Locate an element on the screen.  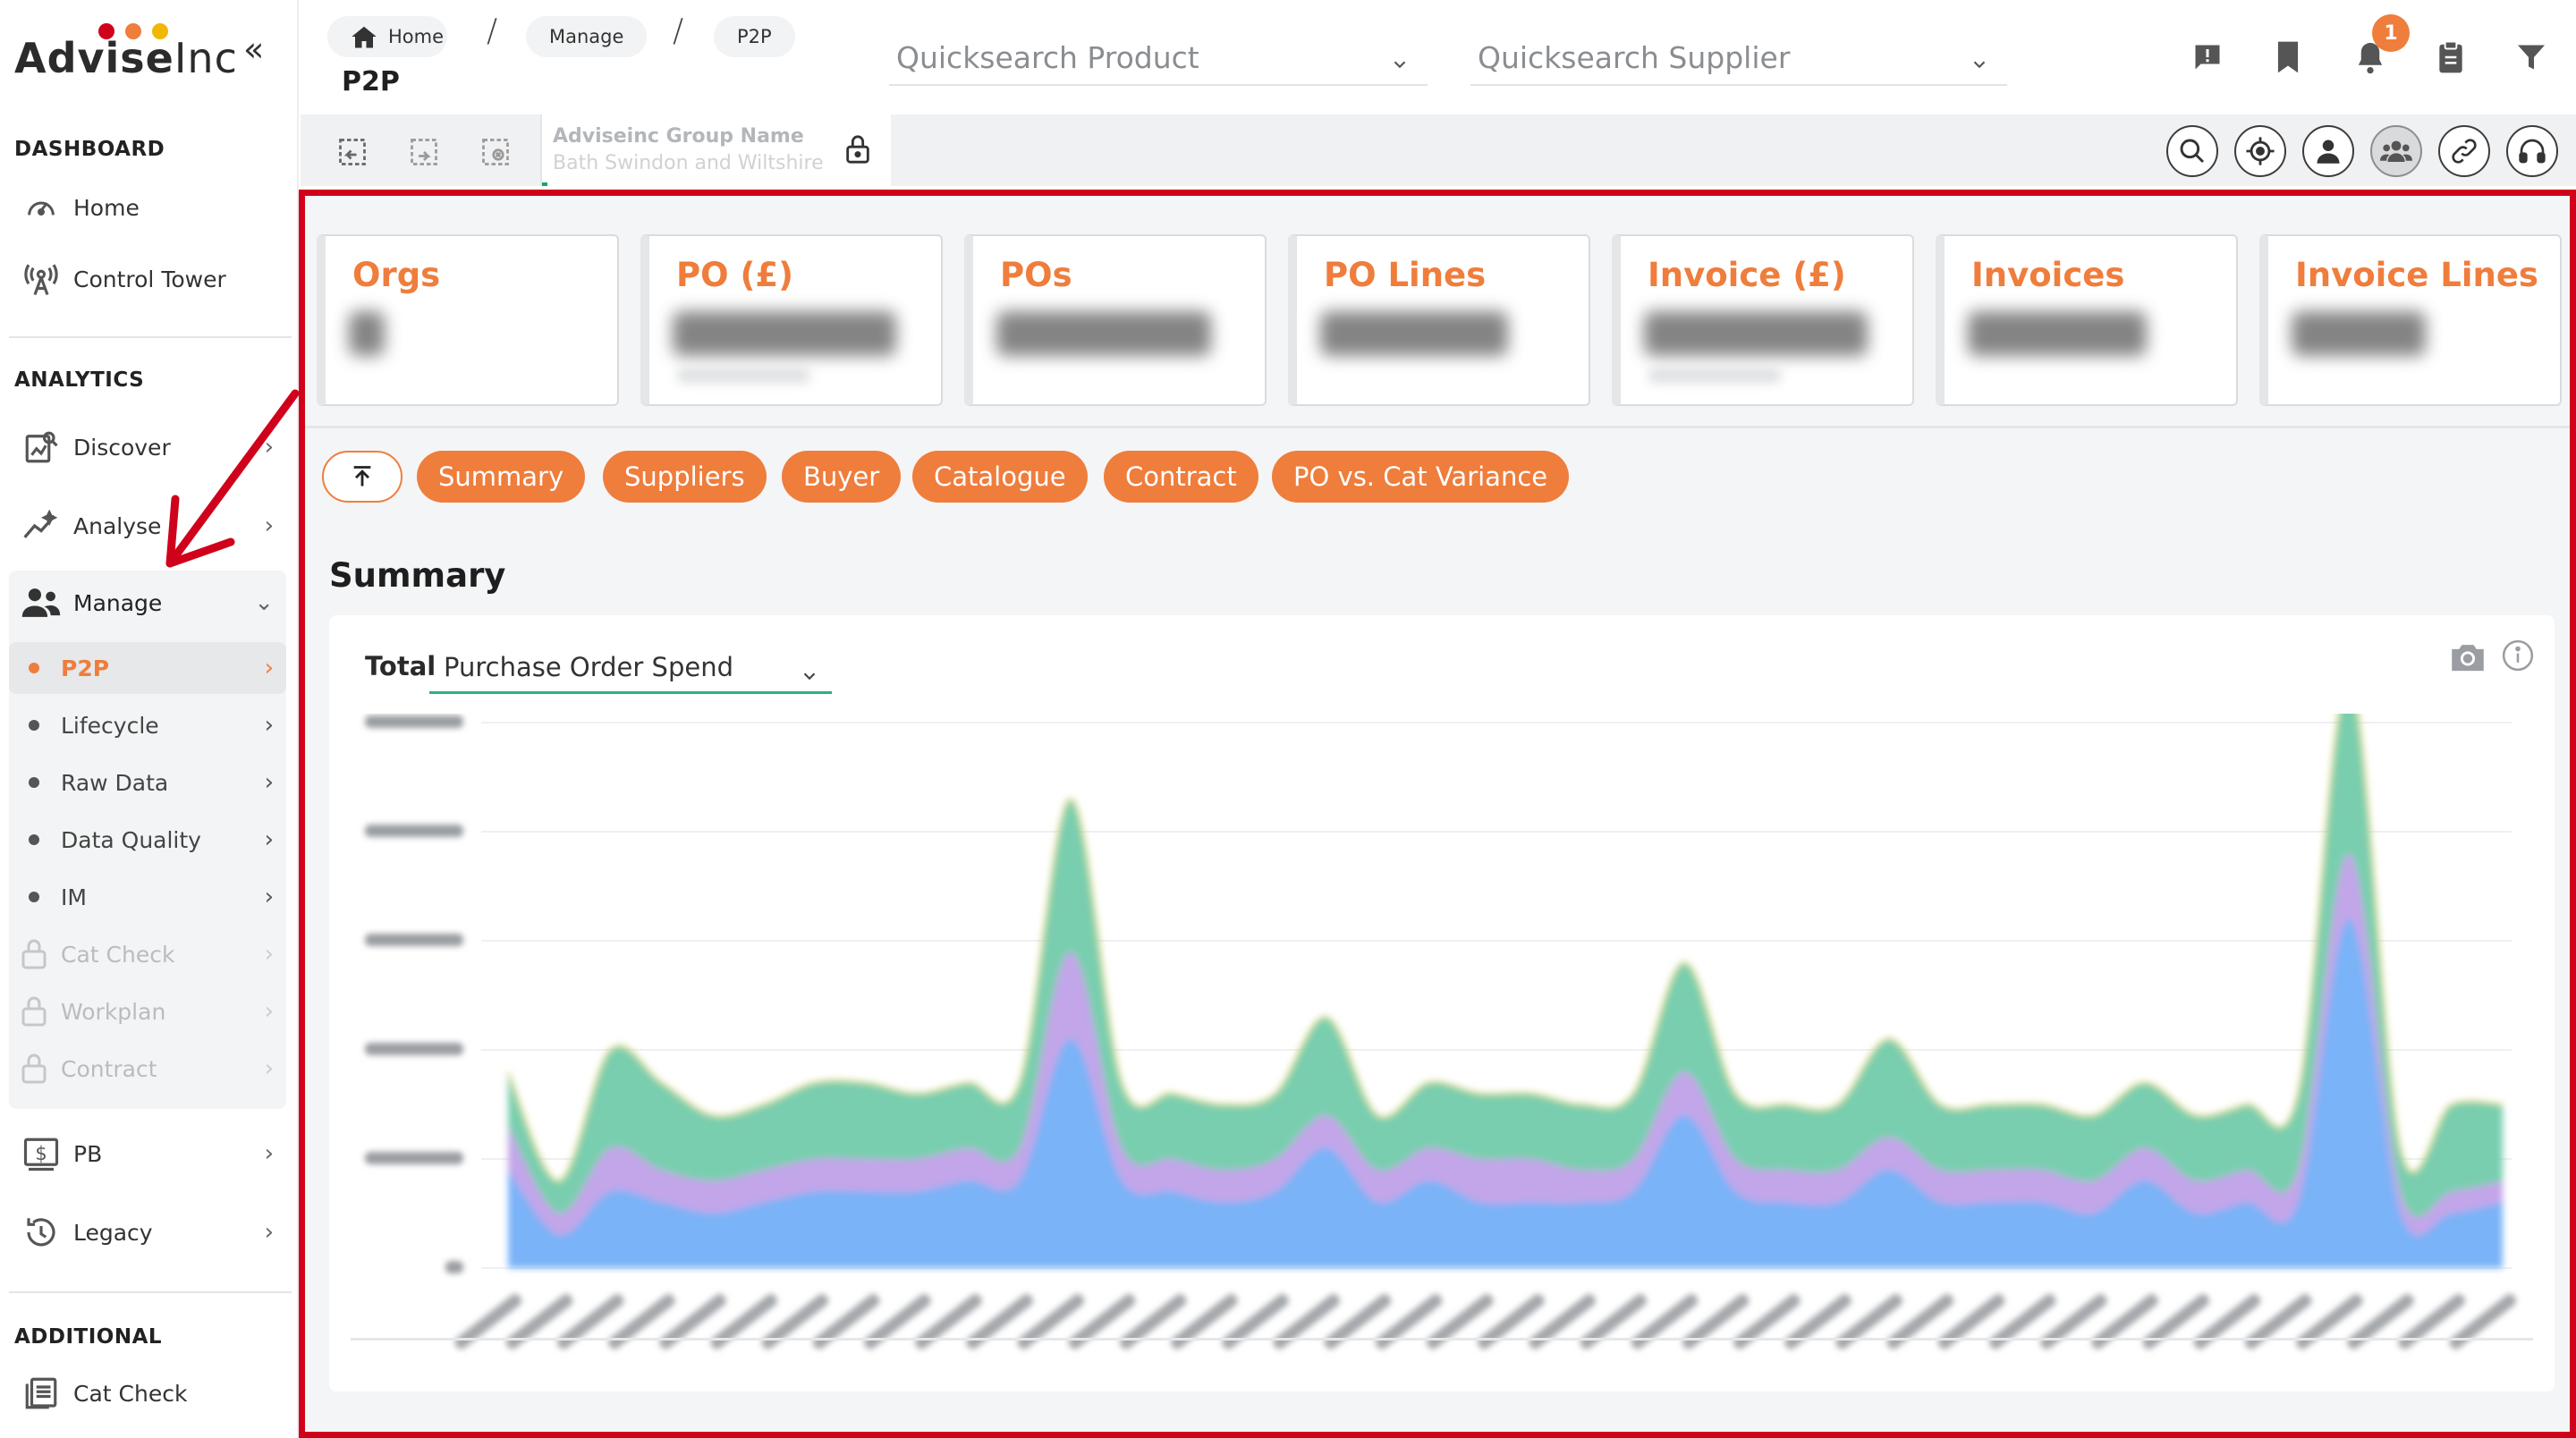
sidebar-sub-raw-data: Raw Data › is located at coordinates (147, 782).